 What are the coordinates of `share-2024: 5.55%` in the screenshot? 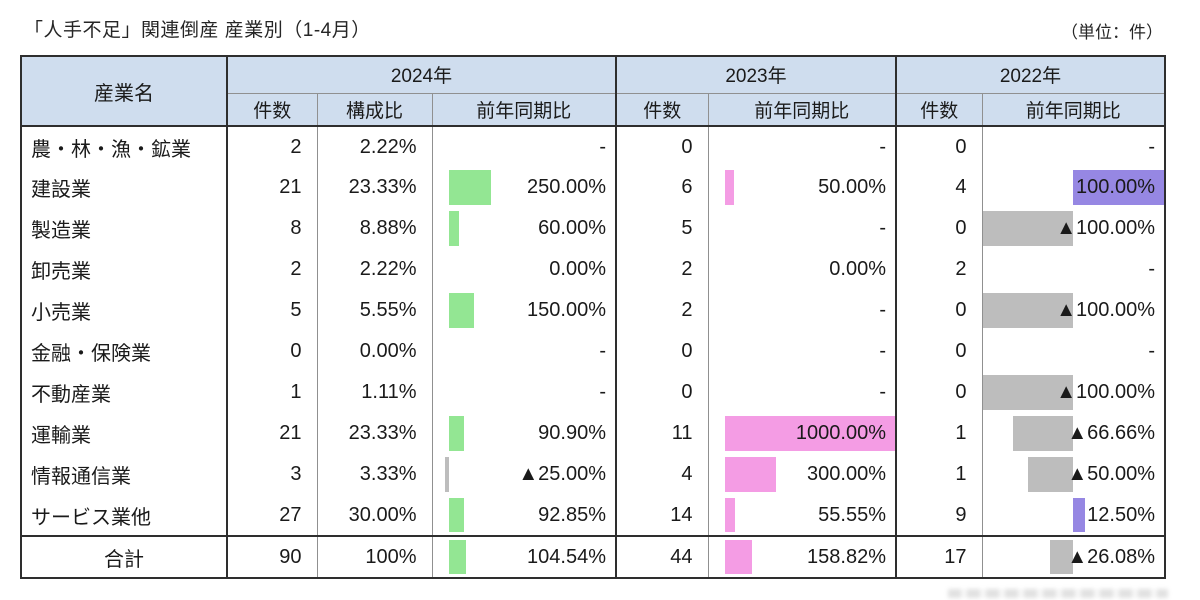 It's located at (374, 310).